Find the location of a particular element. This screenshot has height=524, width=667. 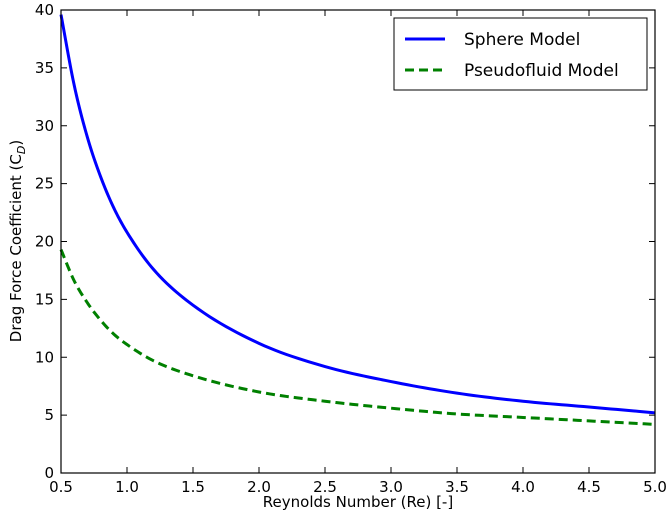

y-tick-label: 35 is located at coordinates (44, 68).